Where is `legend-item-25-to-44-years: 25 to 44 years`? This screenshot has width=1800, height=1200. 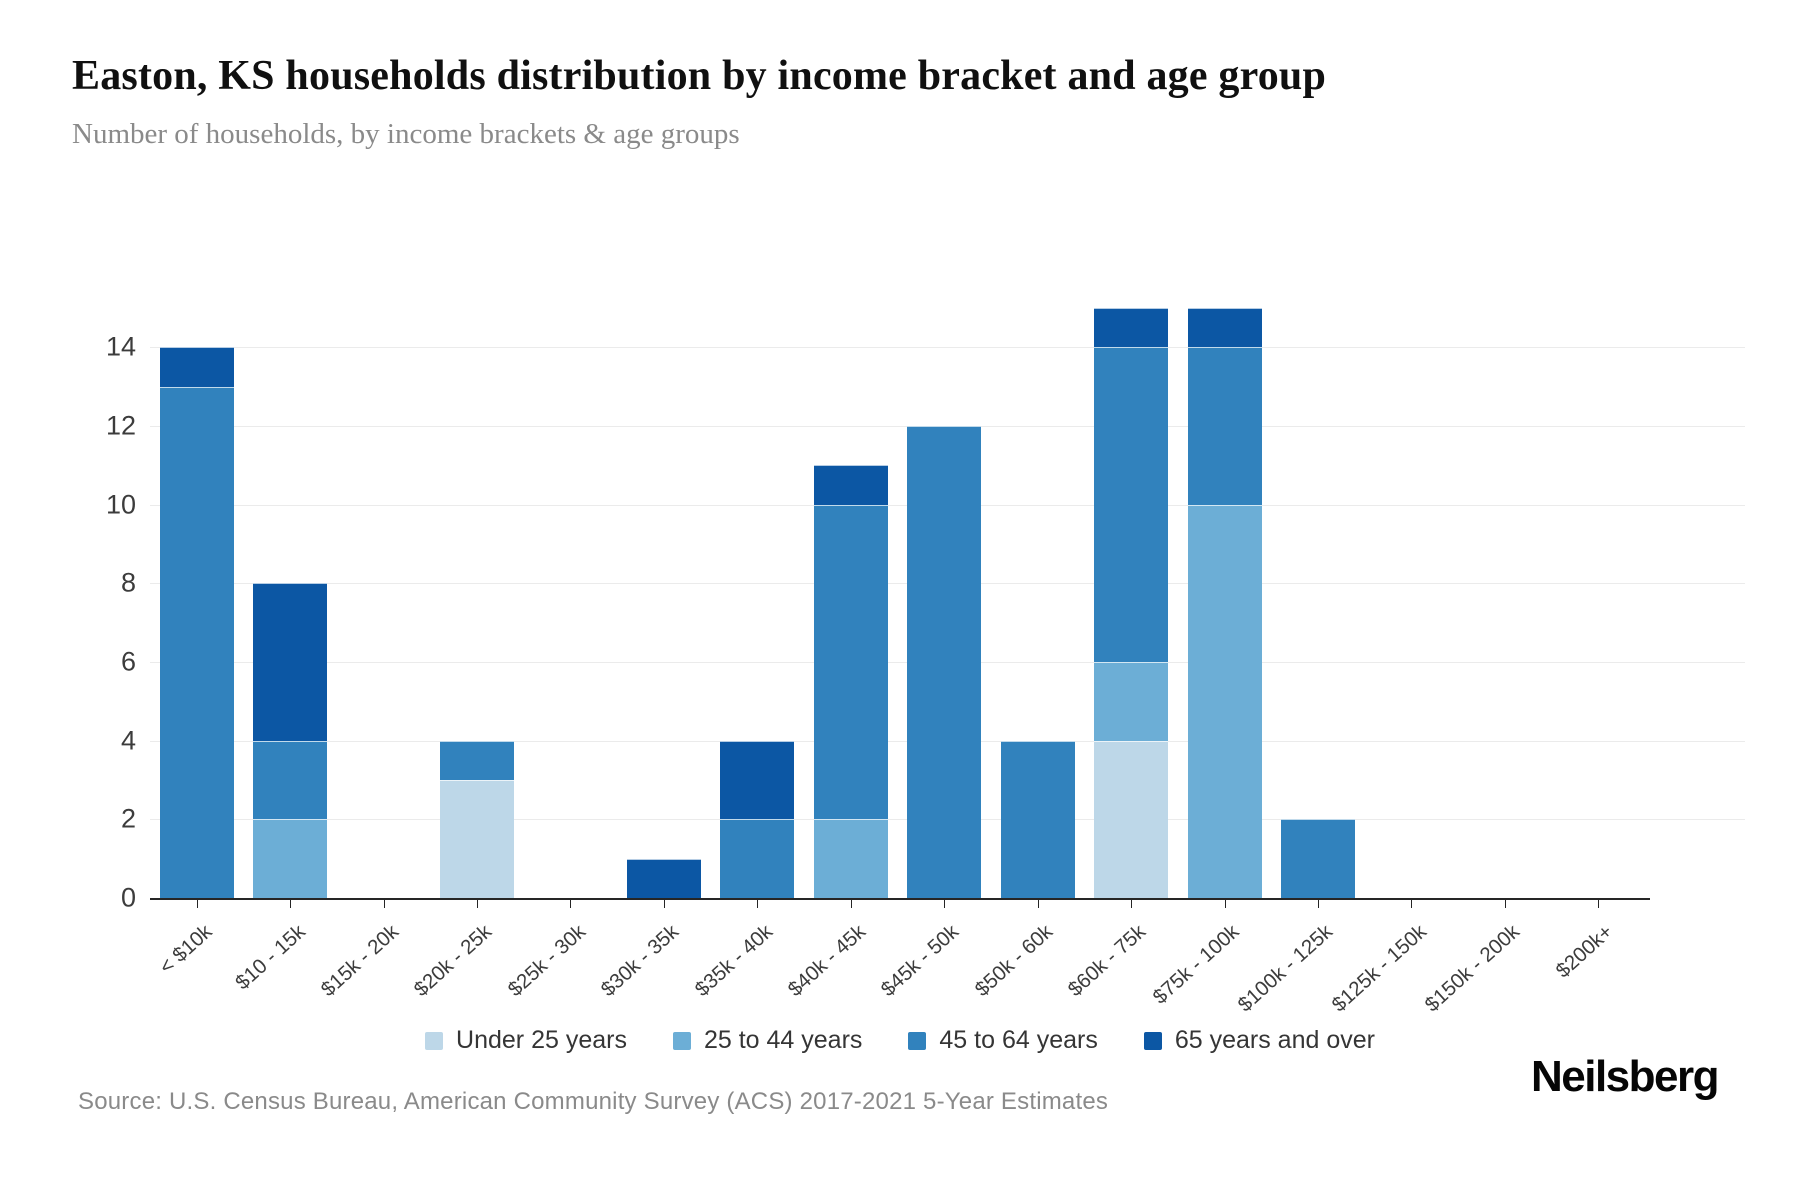
legend-item-25-to-44-years: 25 to 44 years is located at coordinates (767, 1040).